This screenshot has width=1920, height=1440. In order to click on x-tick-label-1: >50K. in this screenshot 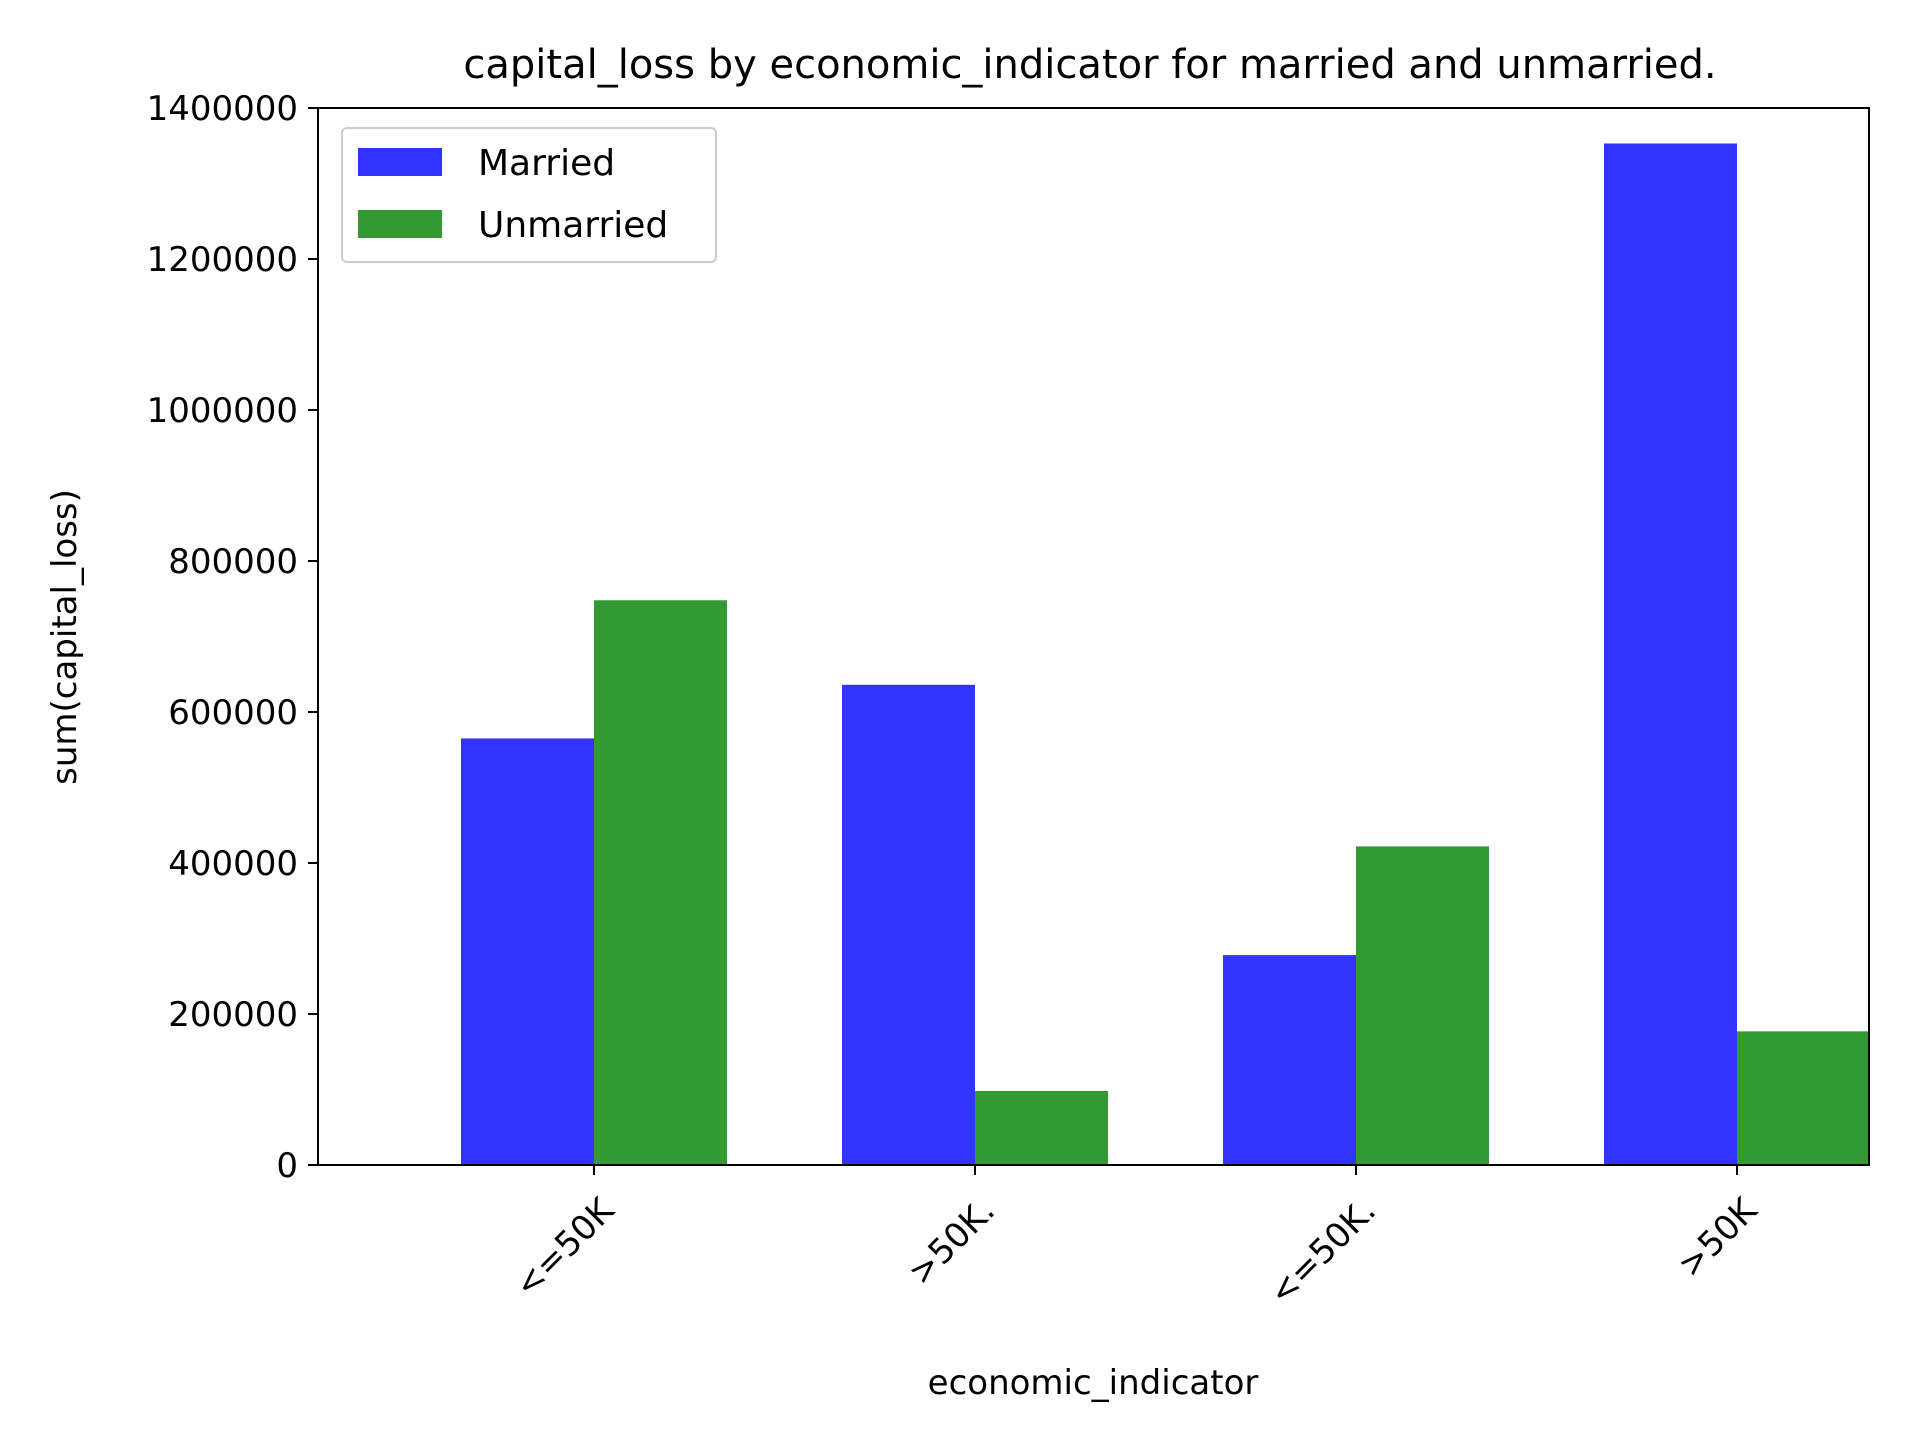, I will do `click(951, 1242)`.